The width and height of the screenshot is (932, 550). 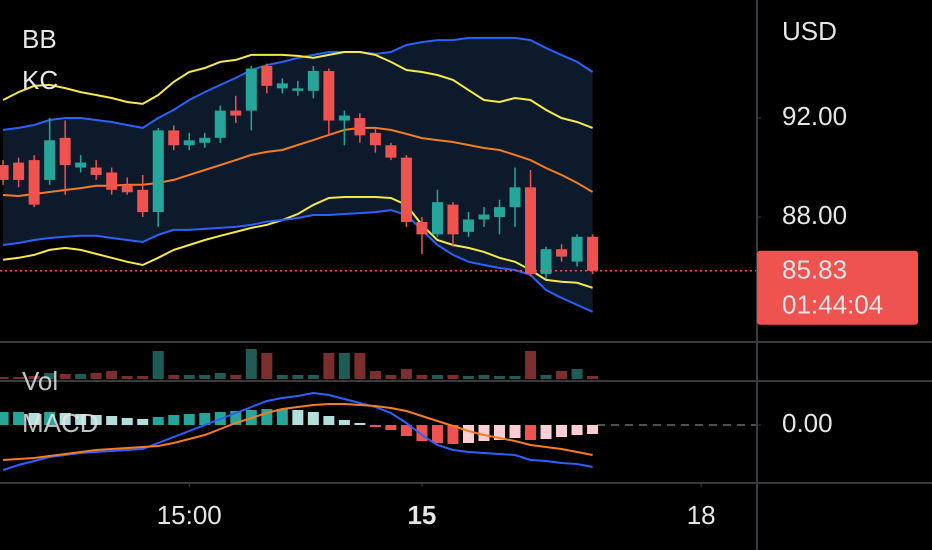 What do you see at coordinates (40, 80) in the screenshot?
I see `indicator-label: KC` at bounding box center [40, 80].